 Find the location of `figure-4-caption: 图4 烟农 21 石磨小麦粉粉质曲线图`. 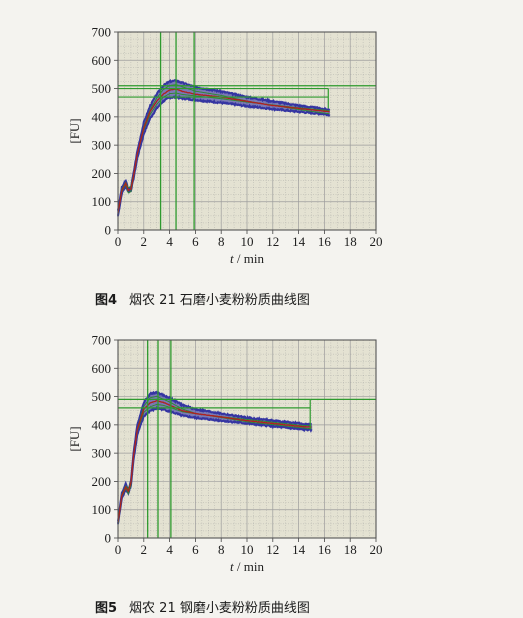

figure-4-caption: 图4 烟农 21 石磨小麦粉粉质曲线图 is located at coordinates (202, 298).